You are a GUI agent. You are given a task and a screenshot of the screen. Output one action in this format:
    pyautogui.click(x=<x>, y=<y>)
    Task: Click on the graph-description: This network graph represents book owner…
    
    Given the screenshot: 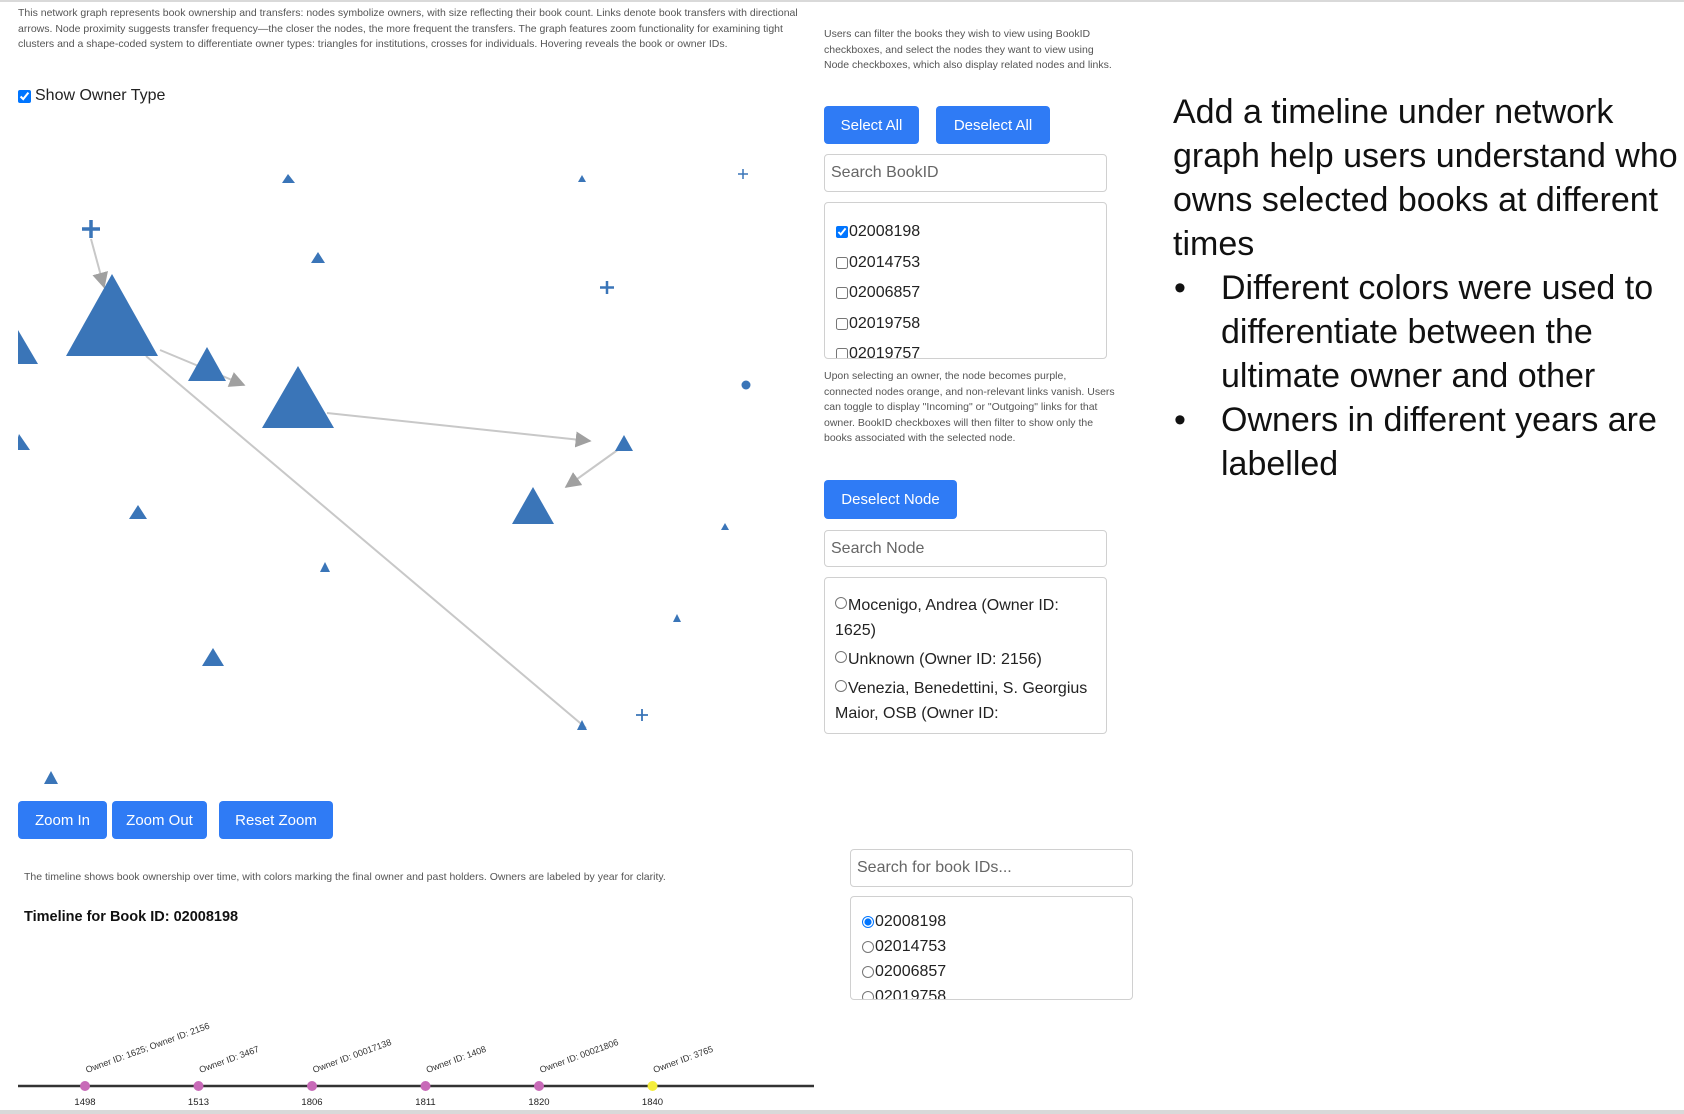 What is the action you would take?
    pyautogui.click(x=408, y=28)
    